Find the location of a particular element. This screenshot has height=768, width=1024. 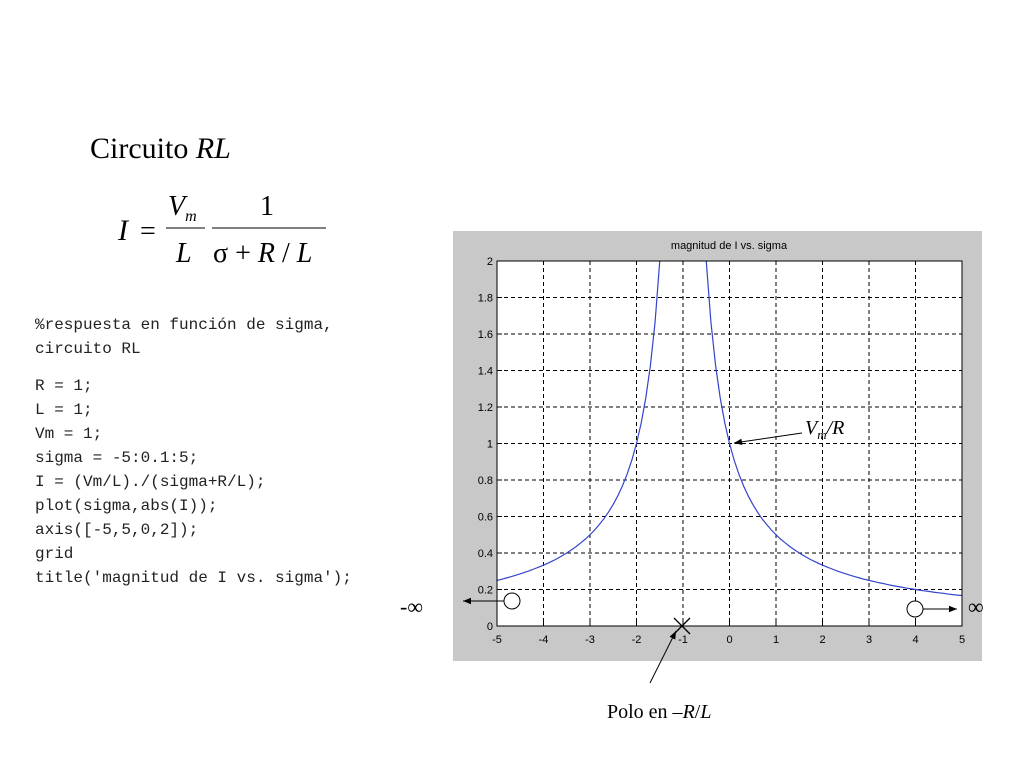

y-tick-label: 0.4 is located at coordinates (485, 554).